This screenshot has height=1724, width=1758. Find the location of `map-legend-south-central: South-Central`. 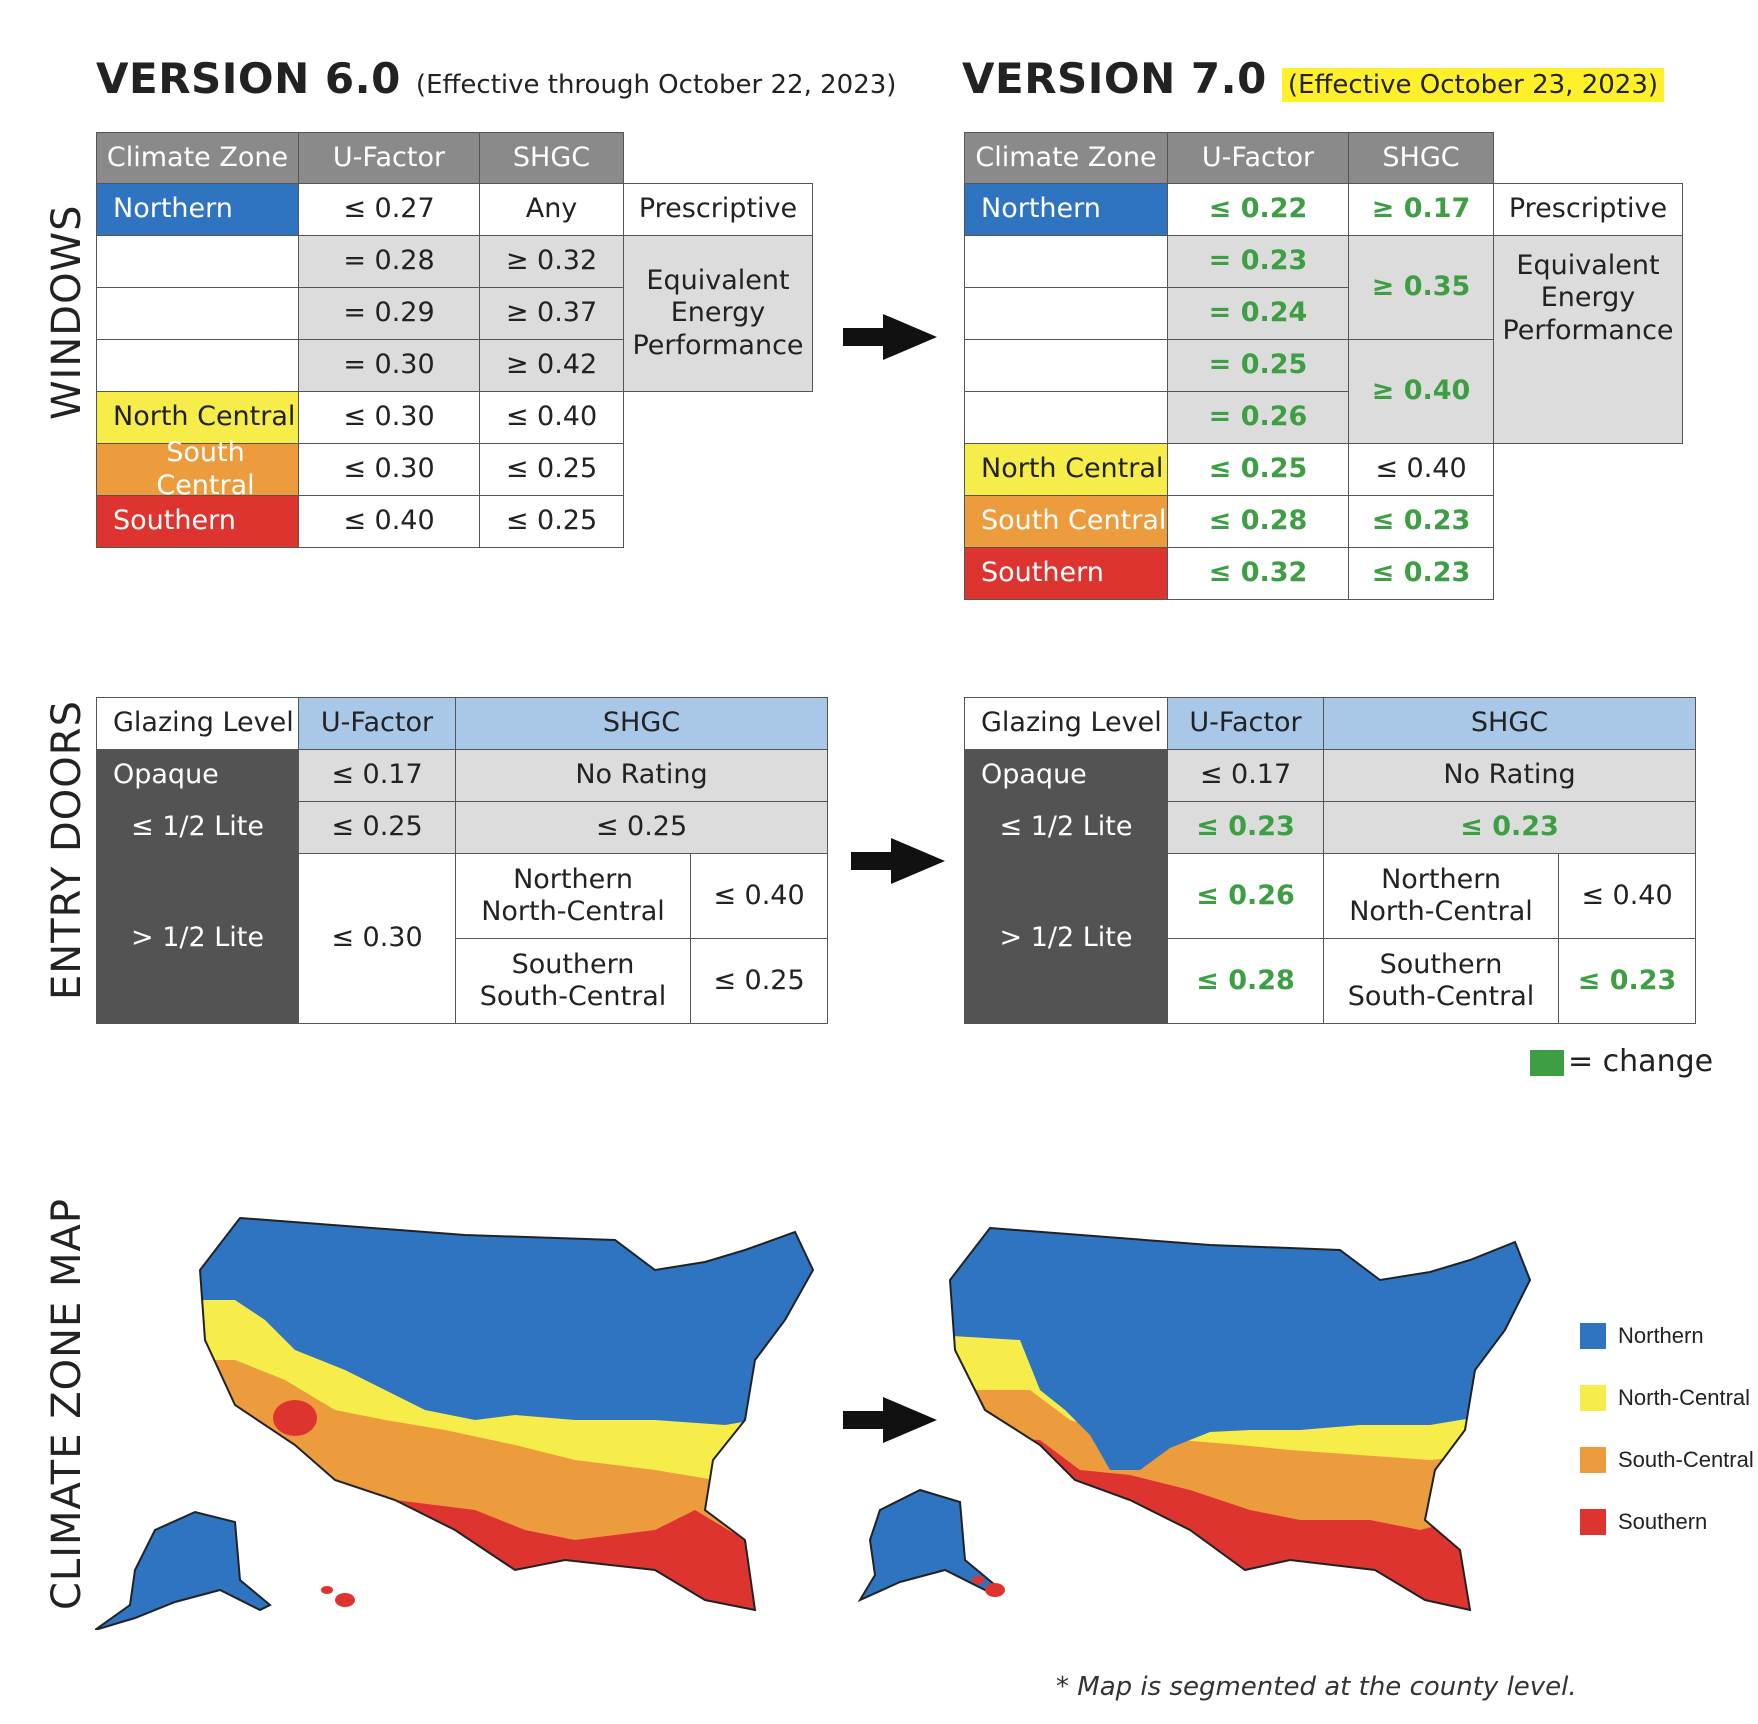

map-legend-south-central: South-Central is located at coordinates (1686, 1459).